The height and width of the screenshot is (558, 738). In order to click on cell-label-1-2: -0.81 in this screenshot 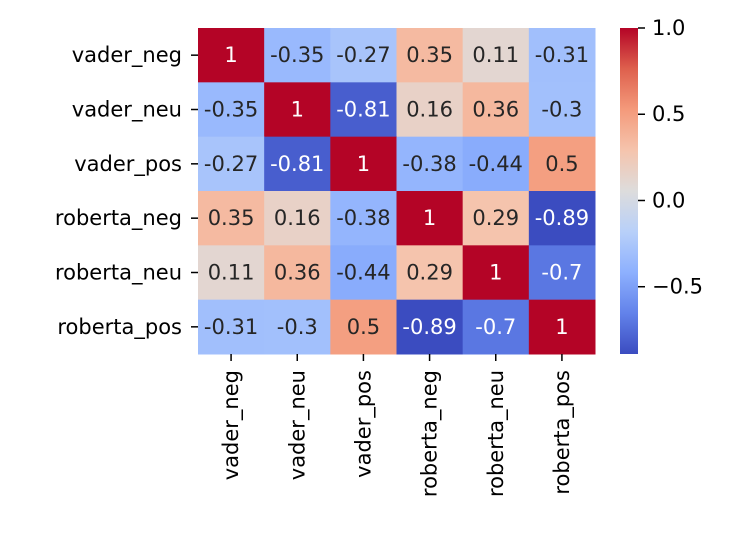, I will do `click(363, 110)`.